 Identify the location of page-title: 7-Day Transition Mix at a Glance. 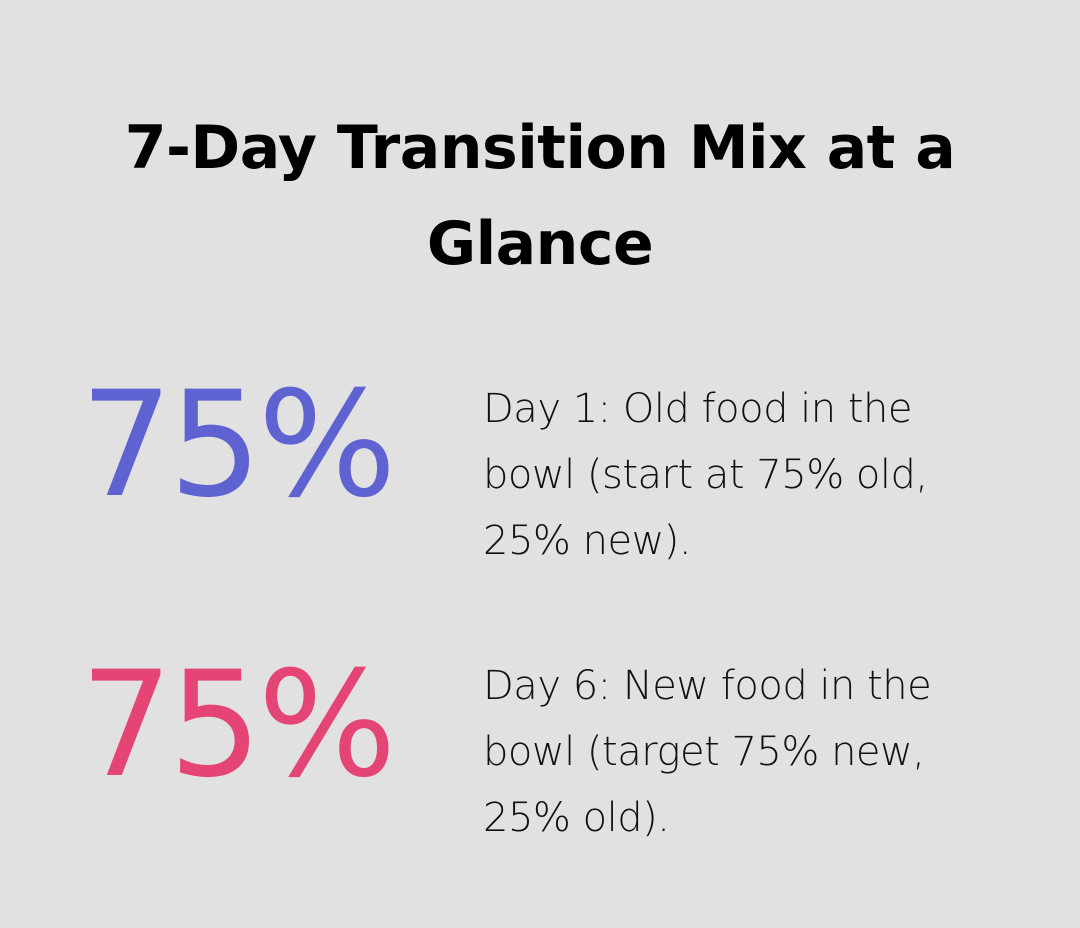
(540, 196).